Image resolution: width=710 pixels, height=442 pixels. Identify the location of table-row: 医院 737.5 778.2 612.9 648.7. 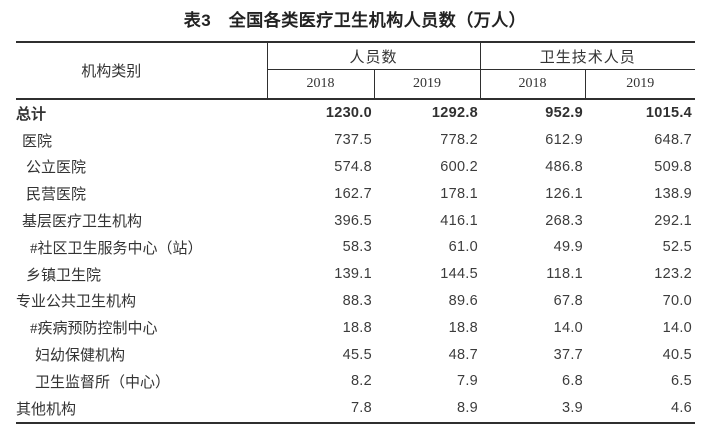
(355, 140).